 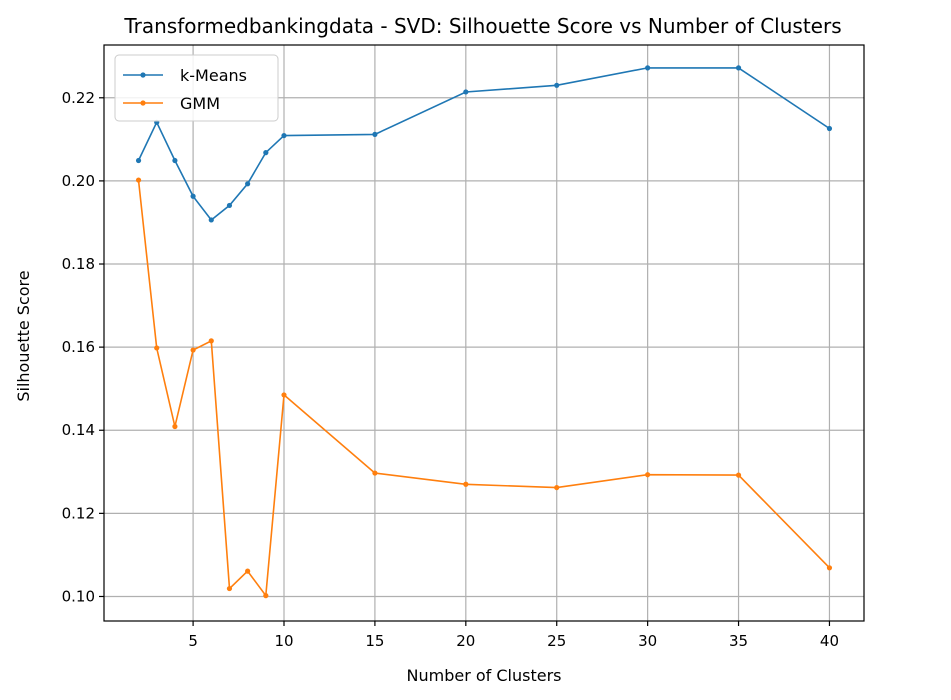 I want to click on x-tick-label: 35, so click(x=738, y=641).